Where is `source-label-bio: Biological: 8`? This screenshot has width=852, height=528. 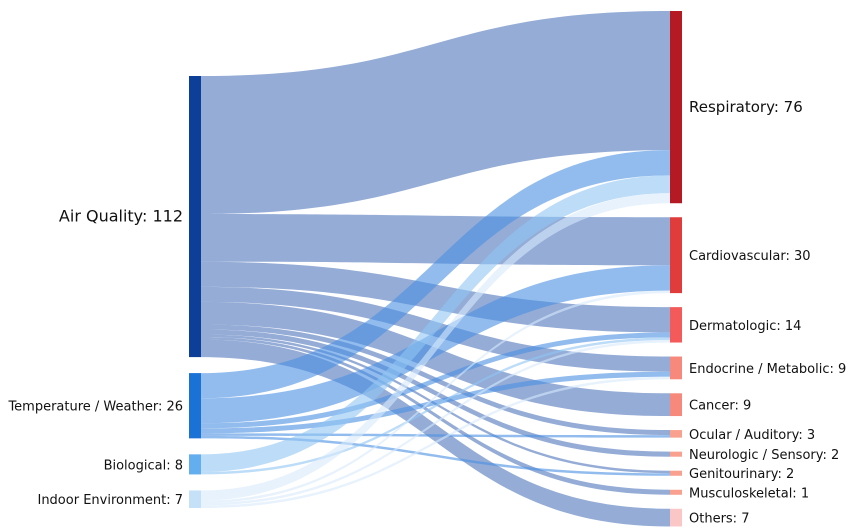 source-label-bio: Biological: 8 is located at coordinates (143, 465).